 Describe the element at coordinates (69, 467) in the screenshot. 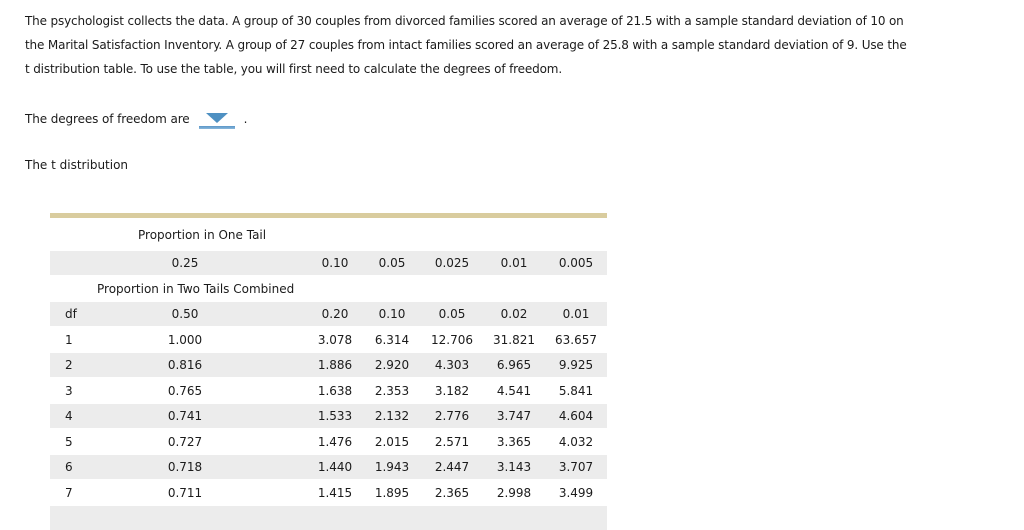

I see `table-cell: 6` at that location.